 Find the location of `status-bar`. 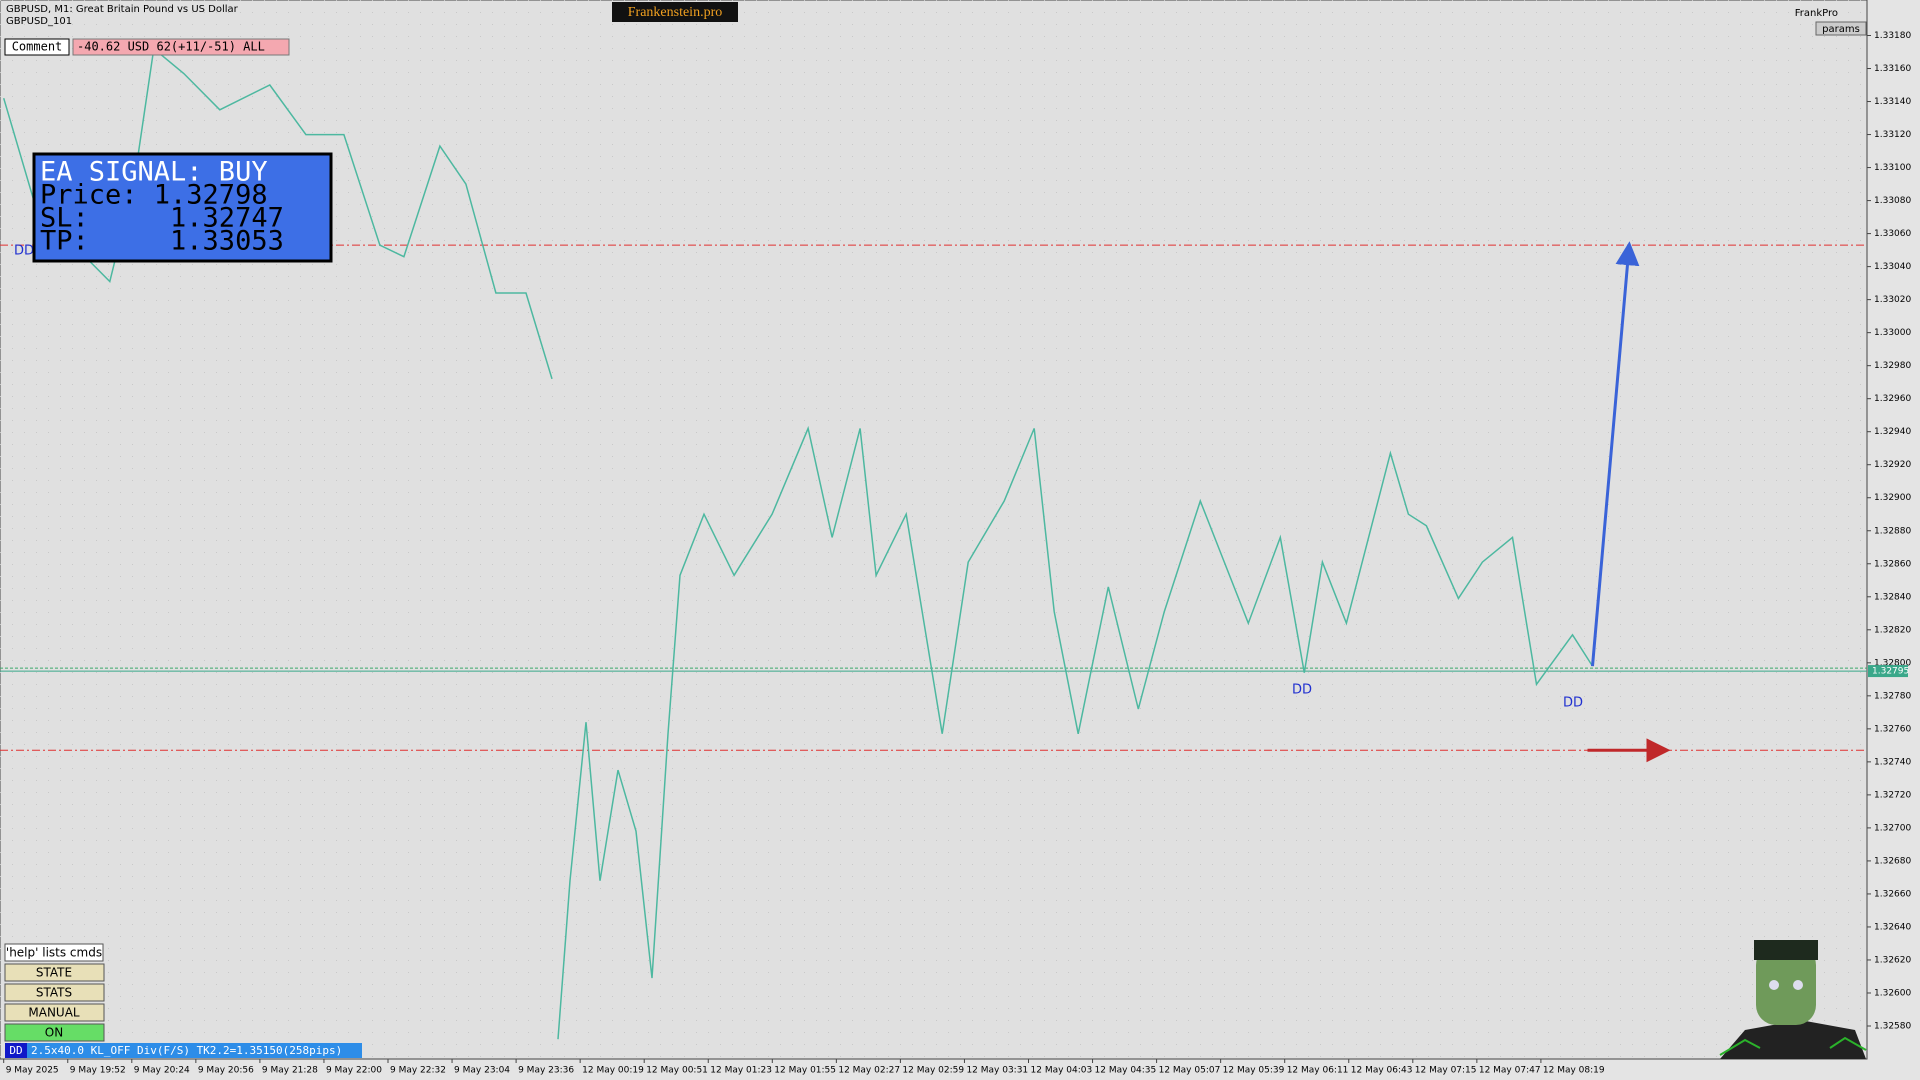

status-bar is located at coordinates (194, 1050).